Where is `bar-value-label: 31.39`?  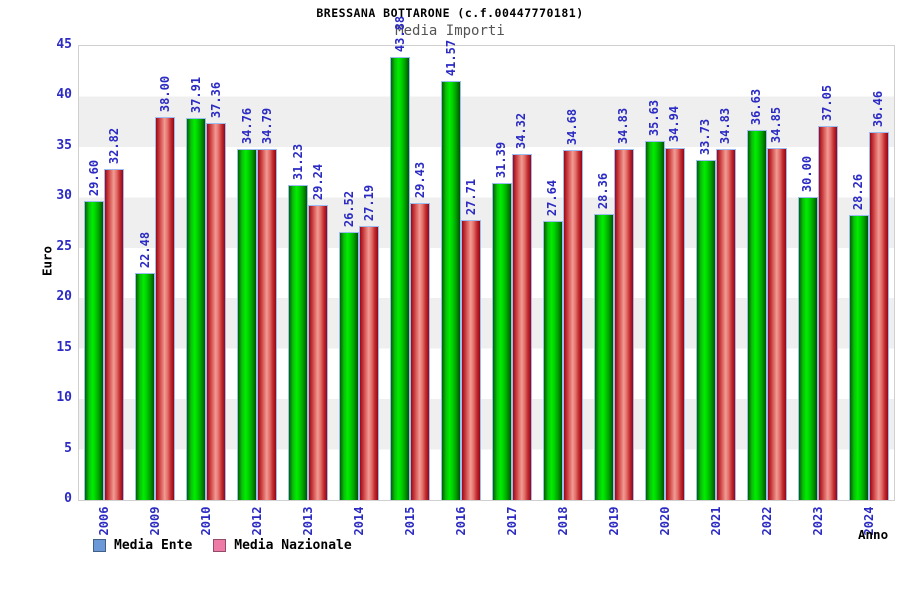
bar-value-label: 31.39 is located at coordinates (501, 160).